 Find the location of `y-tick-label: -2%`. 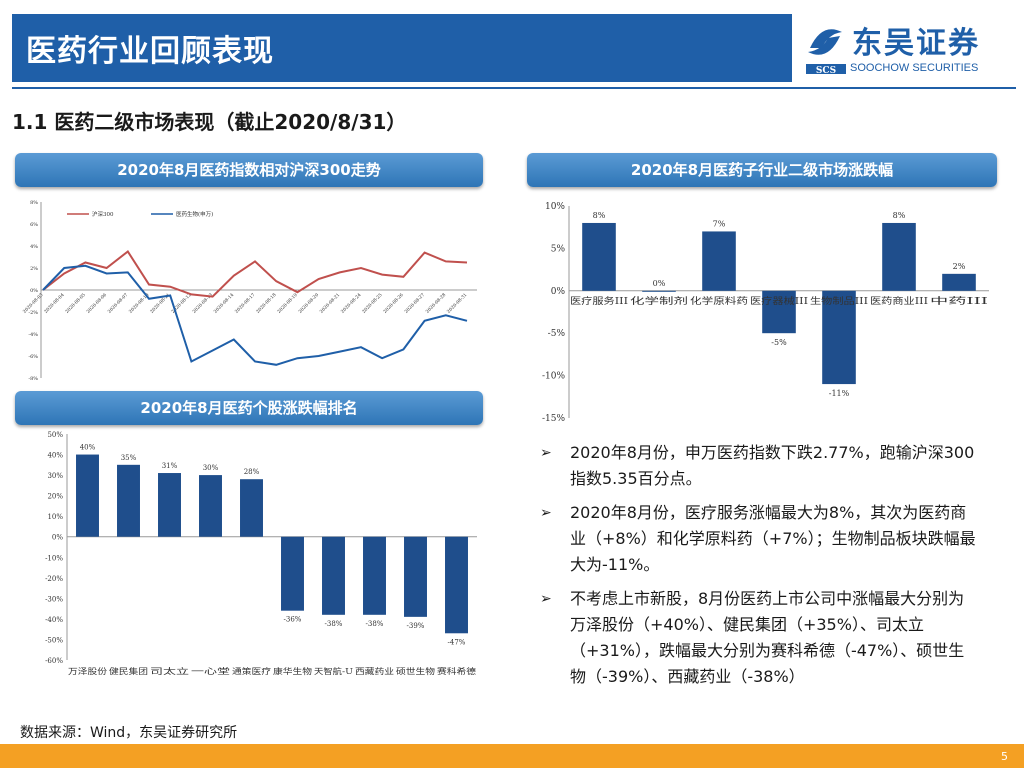

y-tick-label: -2% is located at coordinates (33, 313).